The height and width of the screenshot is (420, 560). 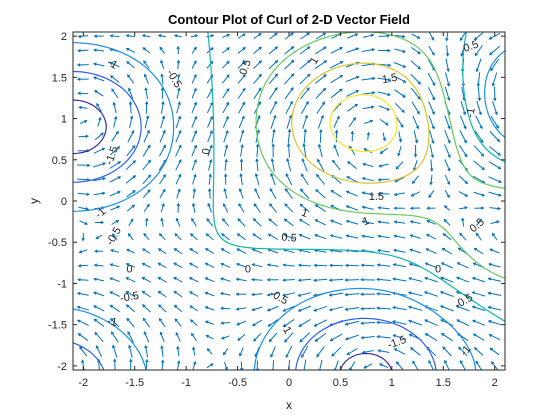 I want to click on contour-label: -0.5, so click(x=279, y=297).